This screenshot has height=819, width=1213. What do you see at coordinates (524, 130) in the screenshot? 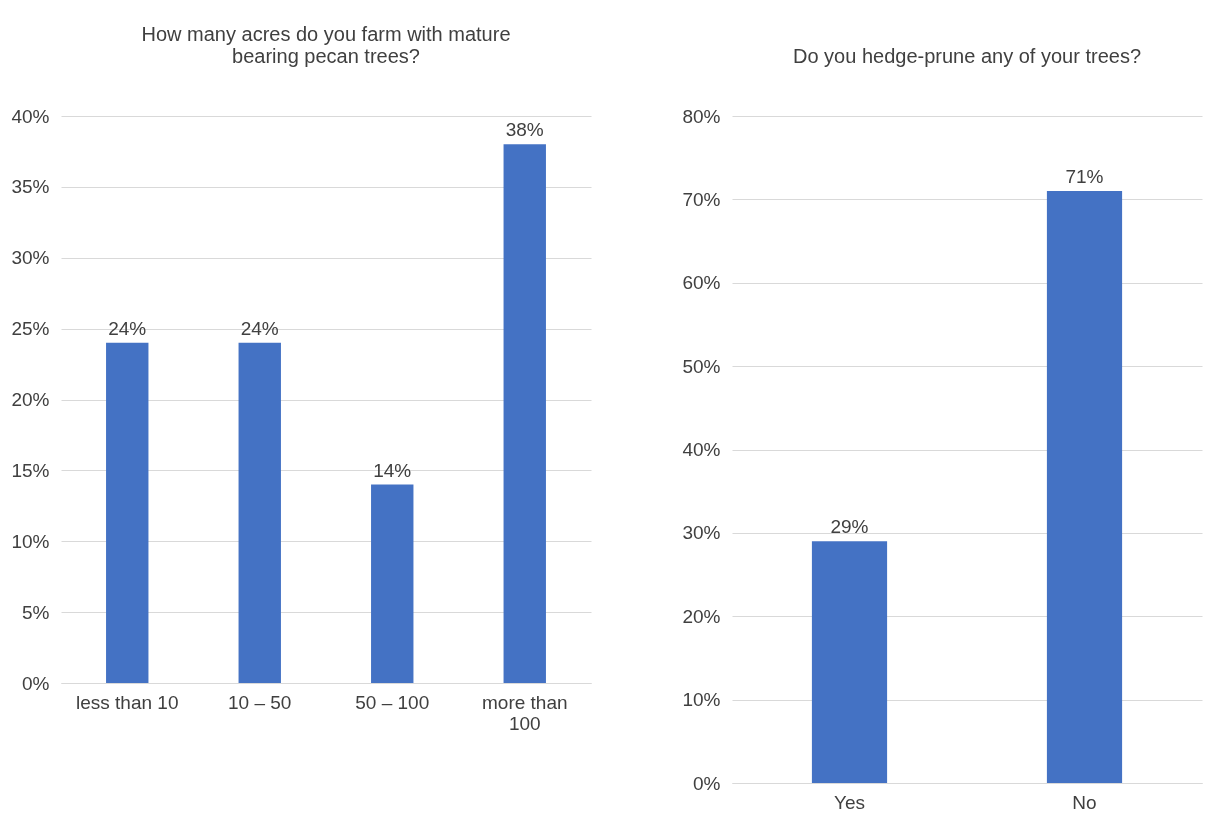
I see `data-label: 38%` at bounding box center [524, 130].